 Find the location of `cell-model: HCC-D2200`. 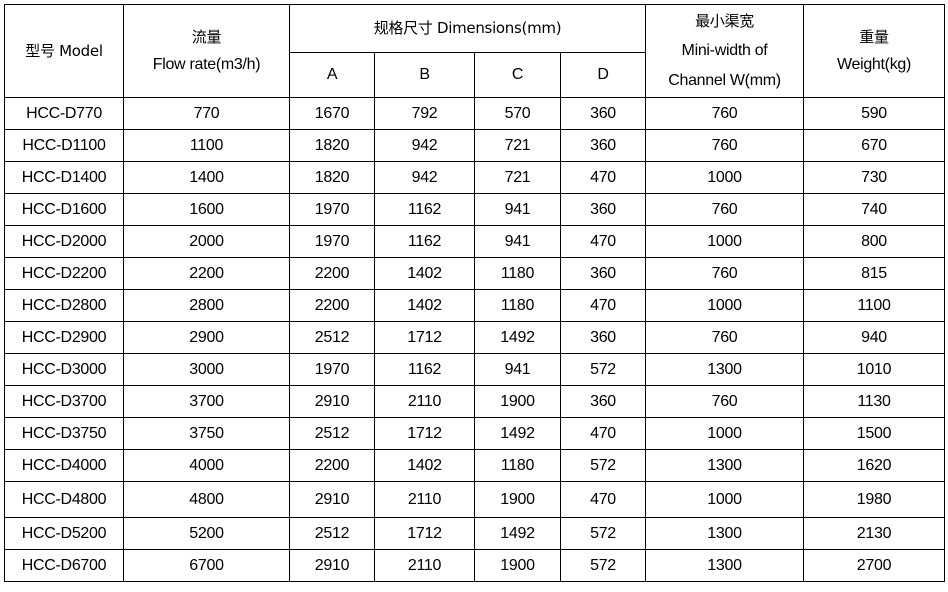

cell-model: HCC-D2200 is located at coordinates (64, 273).